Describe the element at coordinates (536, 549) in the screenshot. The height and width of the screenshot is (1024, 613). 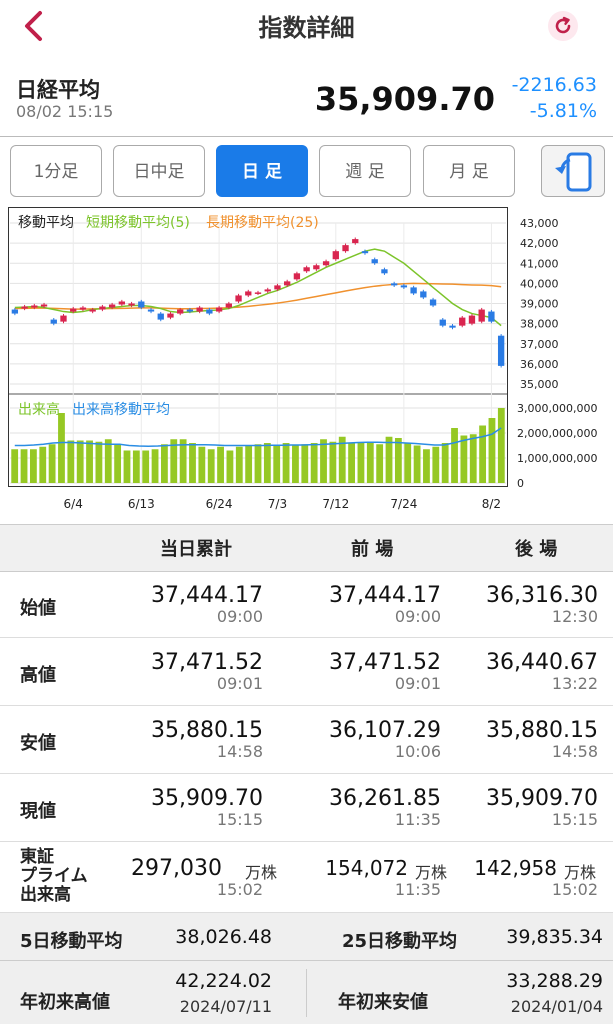
I see `col-header-afternoon: 後 場` at that location.